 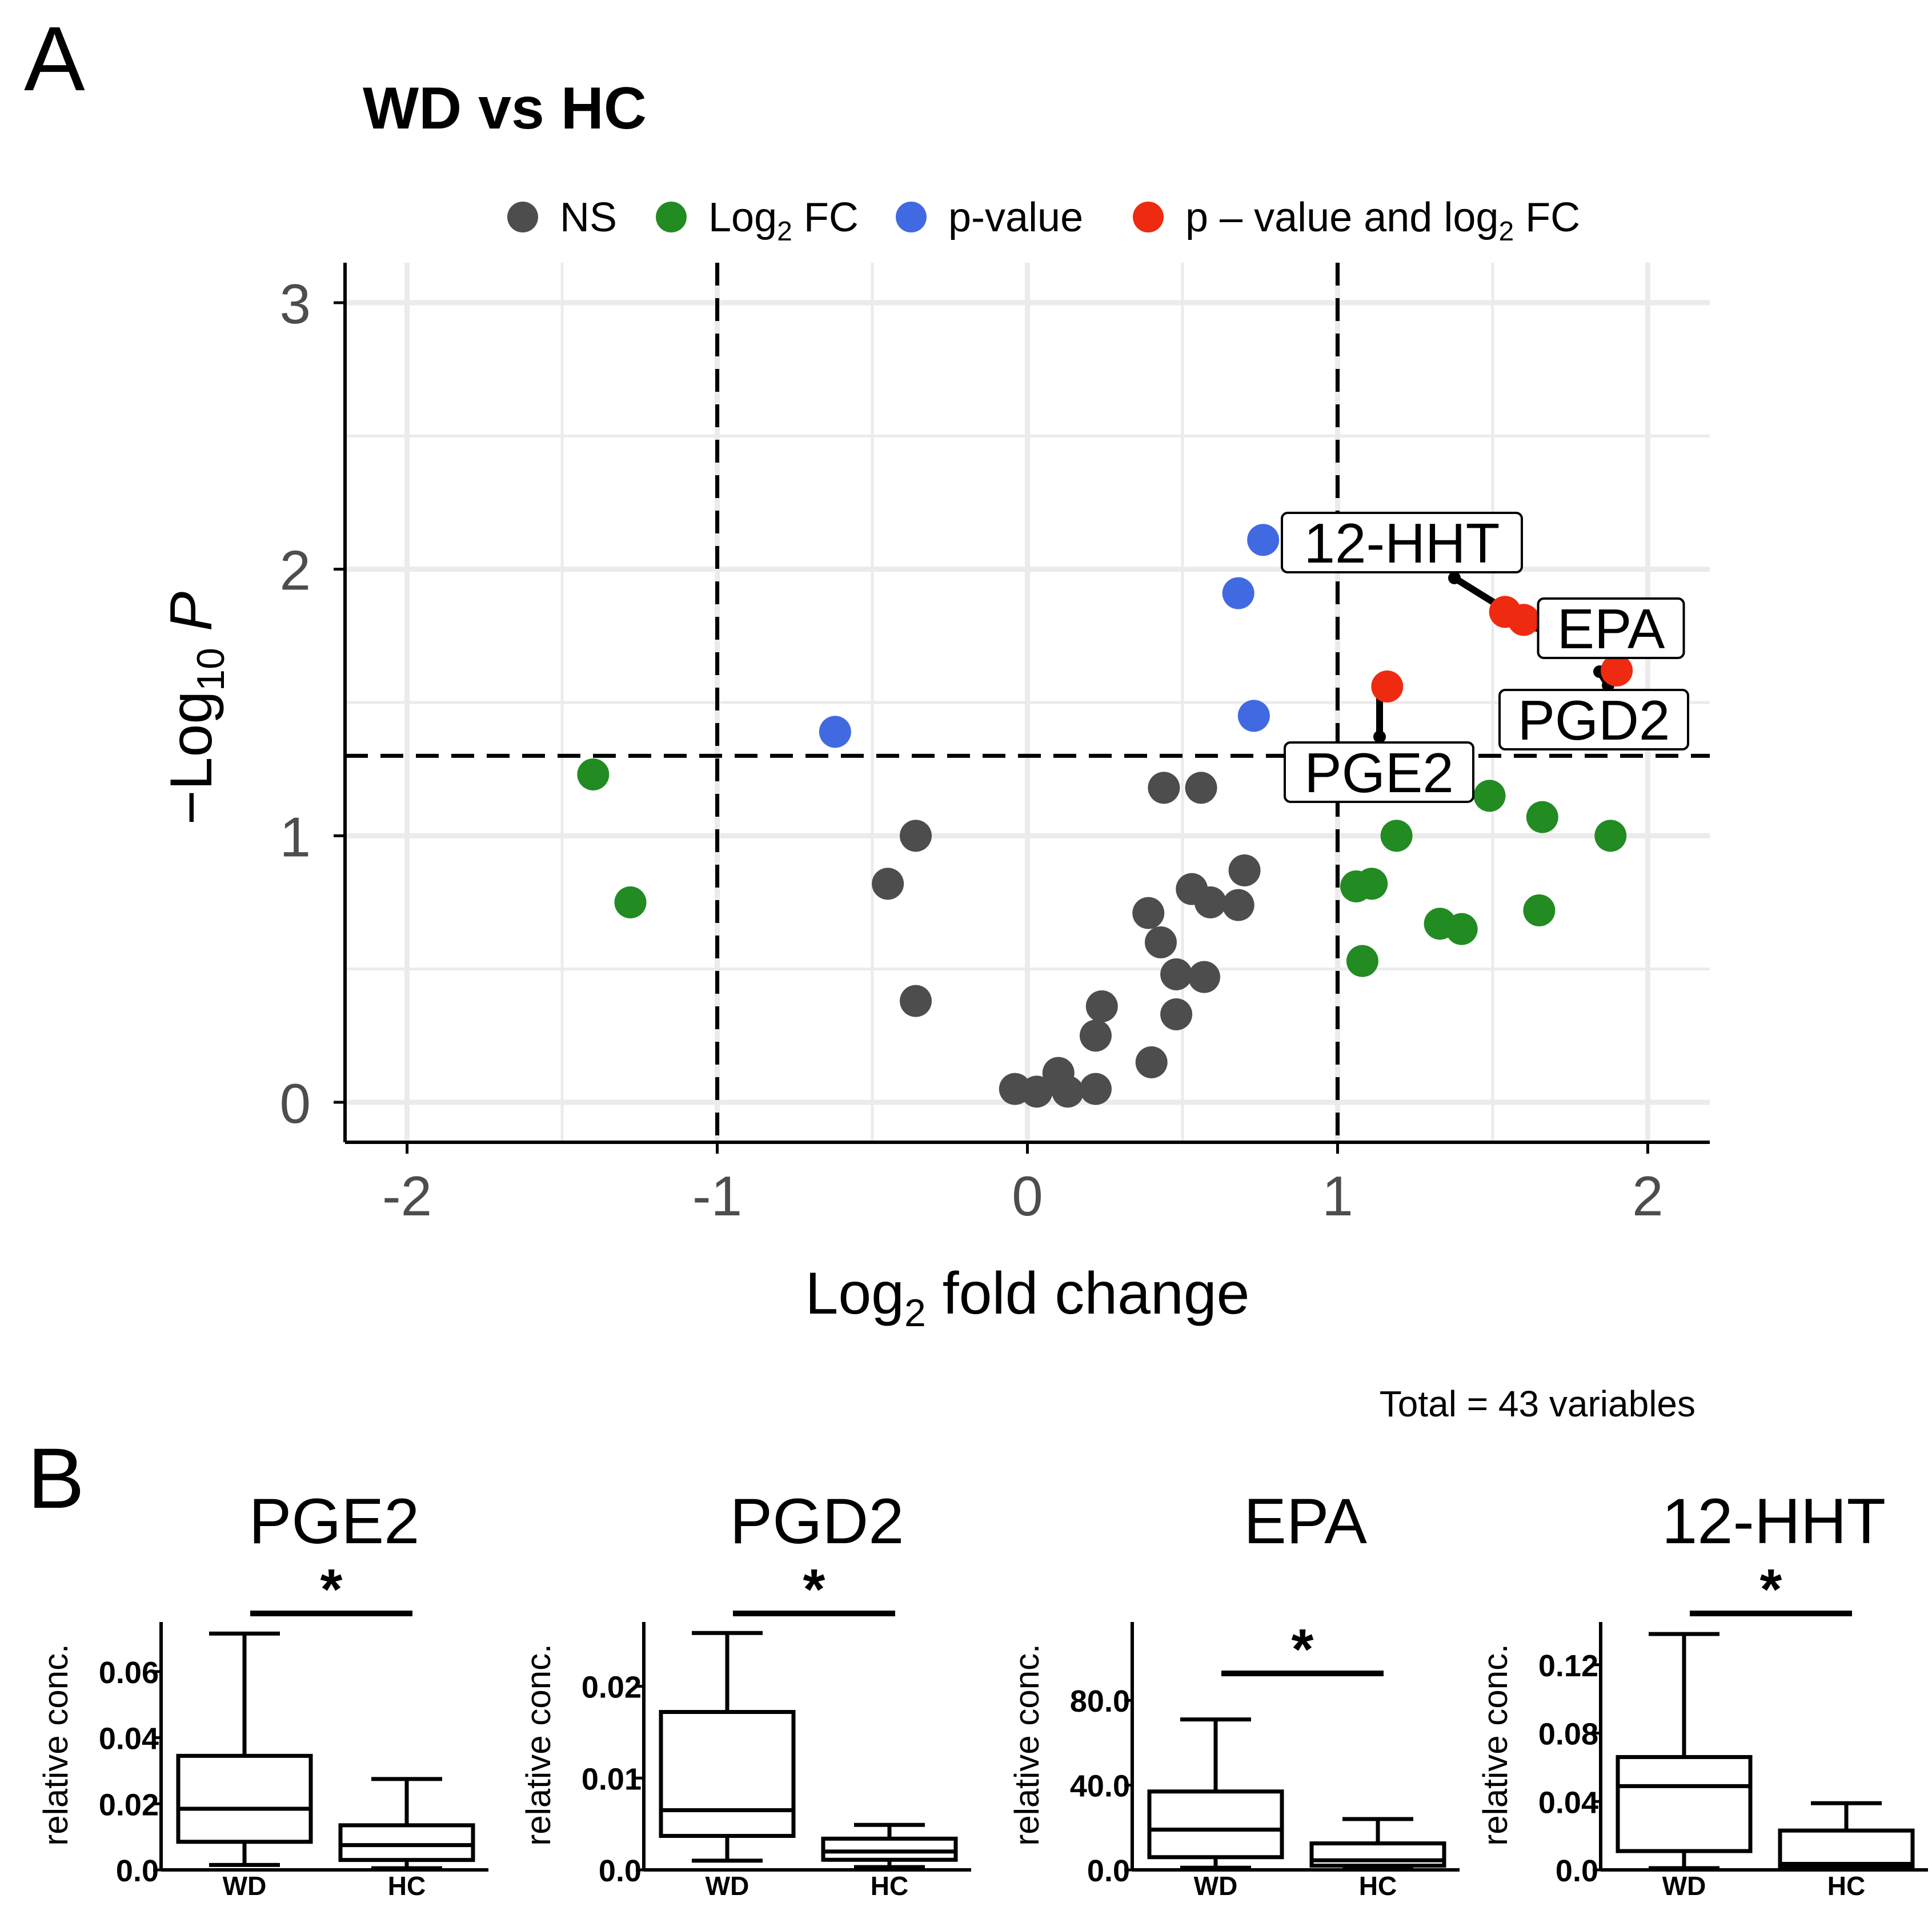 I want to click on boxplot-y-tick-label: 0.08, so click(x=1568, y=1734).